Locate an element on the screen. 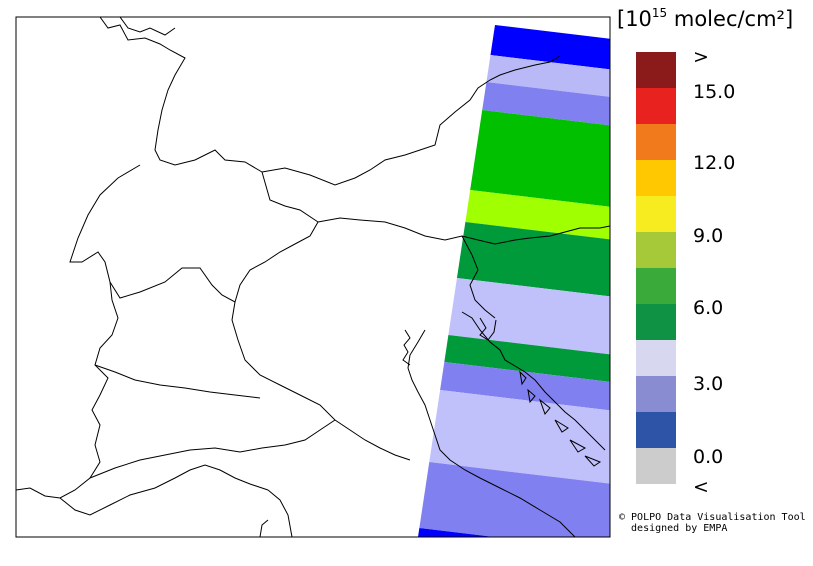  tick-label: 6.0 is located at coordinates (708, 308).